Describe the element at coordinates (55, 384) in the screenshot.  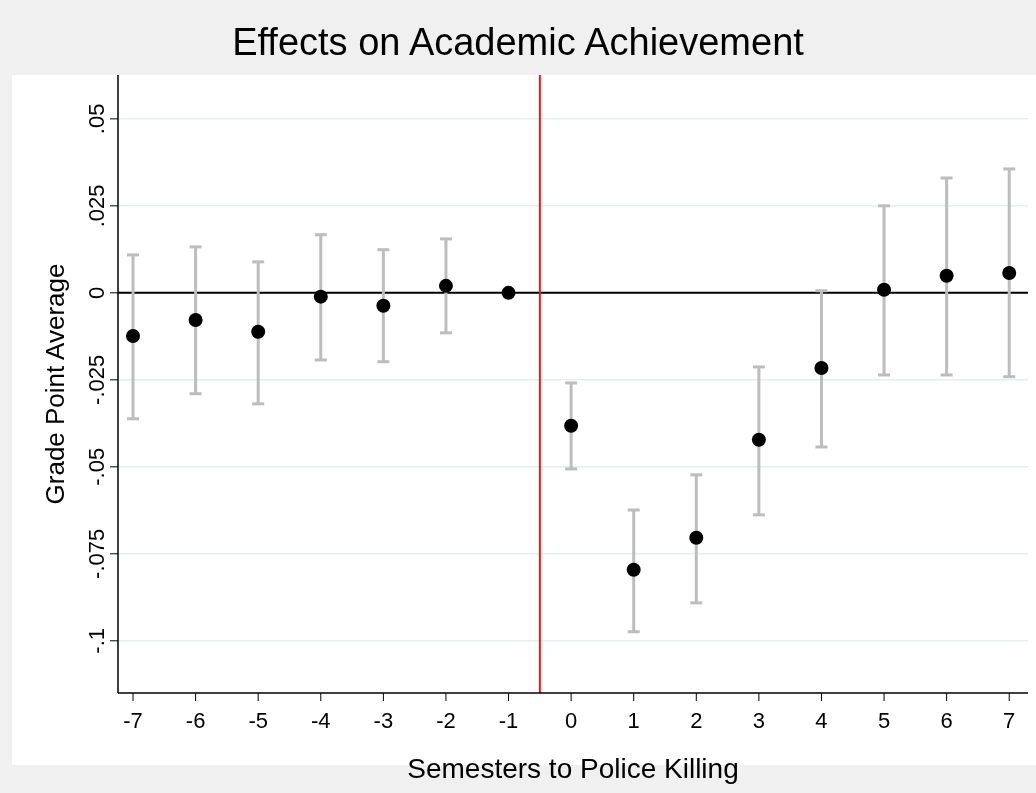
I see `y-axis-title: Grade Point Average` at that location.